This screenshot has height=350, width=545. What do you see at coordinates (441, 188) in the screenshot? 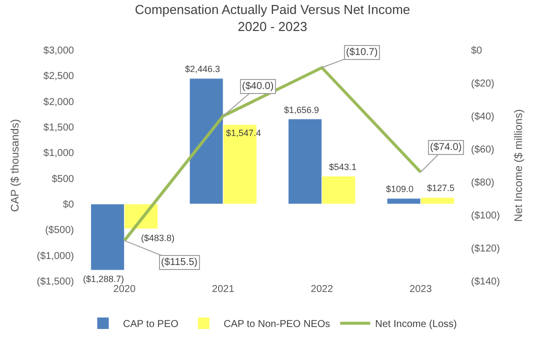
I see `data-label: $127.5` at bounding box center [441, 188].